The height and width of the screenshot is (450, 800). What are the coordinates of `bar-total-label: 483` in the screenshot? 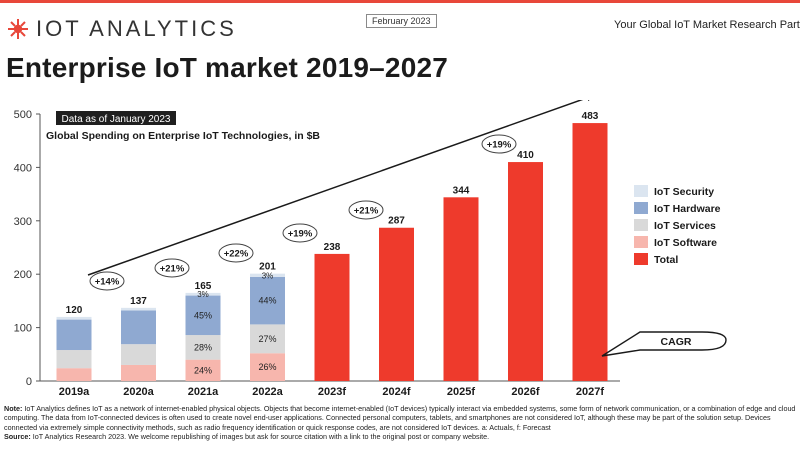 It's located at (590, 116).